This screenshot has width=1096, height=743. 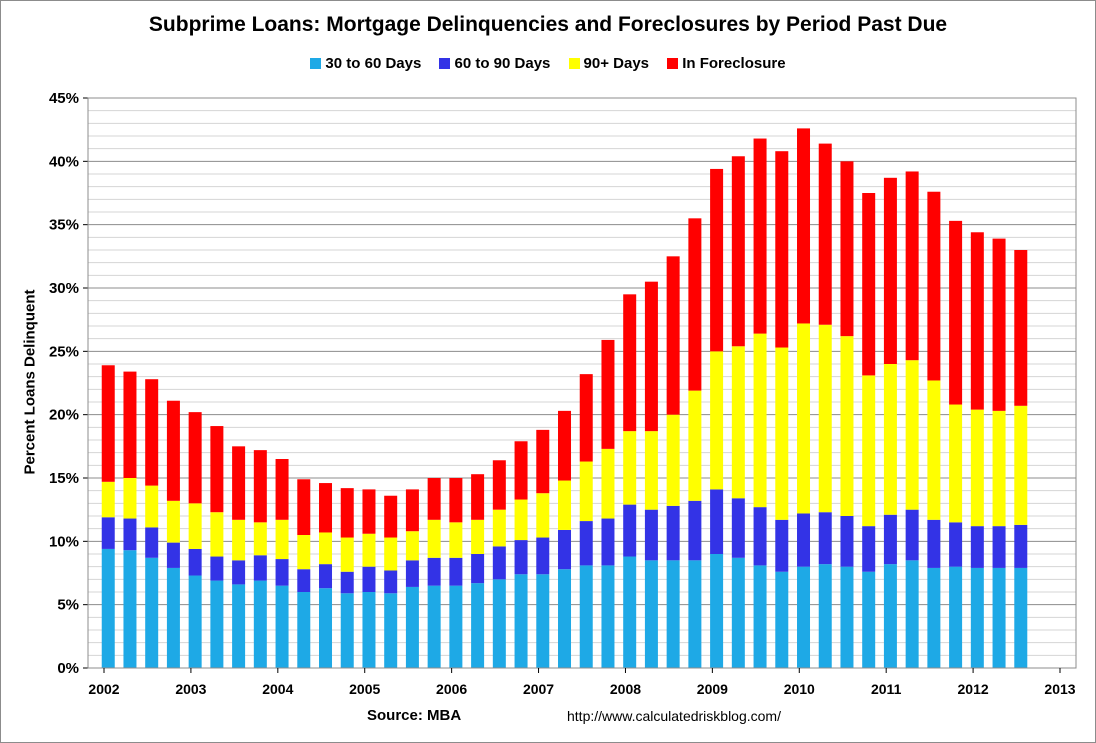 I want to click on y-tick-label: 45%, so click(x=64, y=98).